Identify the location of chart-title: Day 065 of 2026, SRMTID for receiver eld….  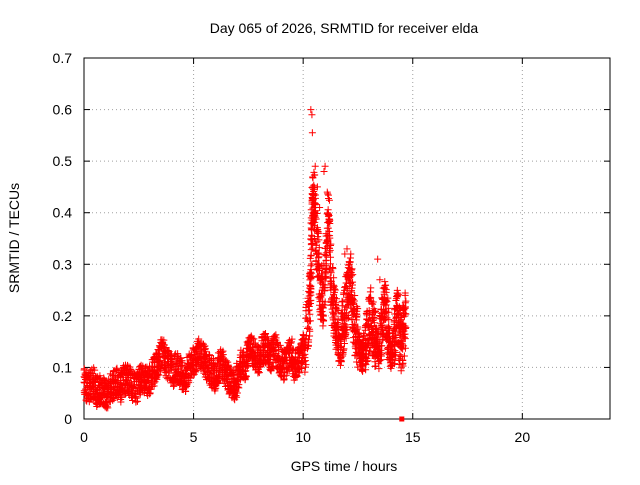
(344, 28).